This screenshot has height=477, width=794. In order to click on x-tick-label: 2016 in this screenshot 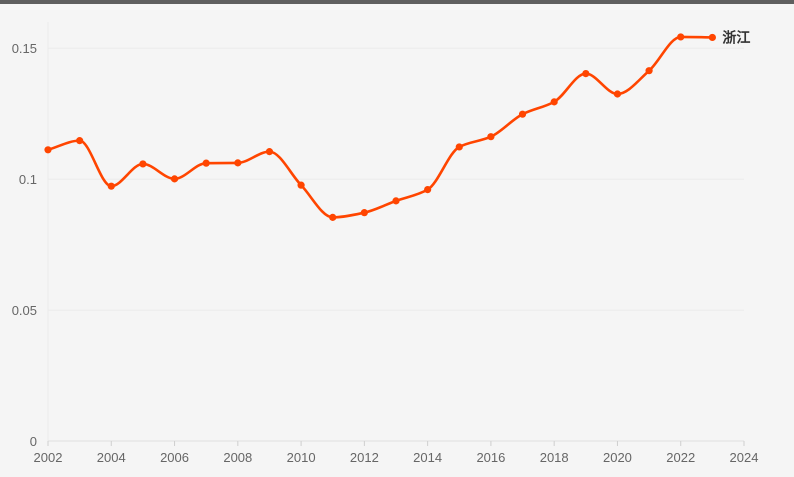, I will do `click(490, 457)`.